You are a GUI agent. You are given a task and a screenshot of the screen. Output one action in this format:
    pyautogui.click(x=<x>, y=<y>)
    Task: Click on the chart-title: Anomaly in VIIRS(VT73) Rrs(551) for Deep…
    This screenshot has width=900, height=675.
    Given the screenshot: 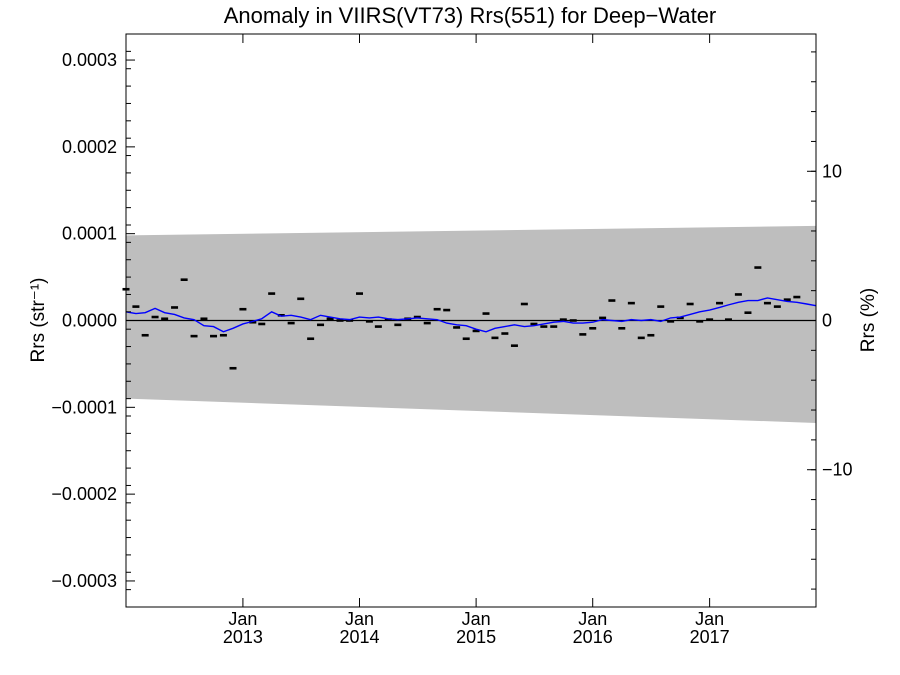 What is the action you would take?
    pyautogui.click(x=470, y=15)
    